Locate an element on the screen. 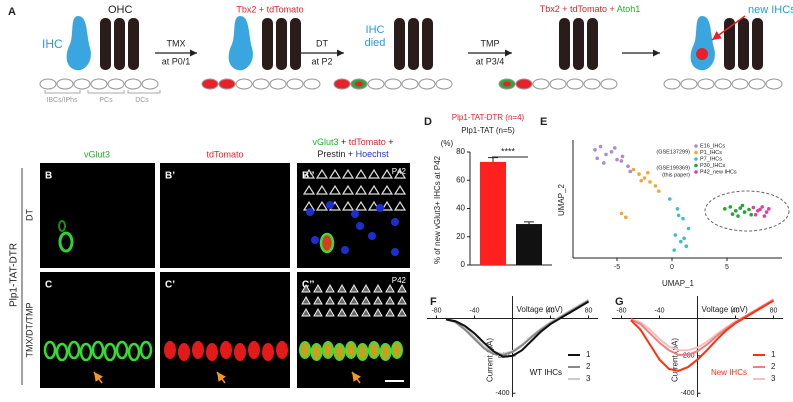 Image resolution: width=793 pixels, height=402 pixels. x-tick-label: 40 is located at coordinates (736, 310).